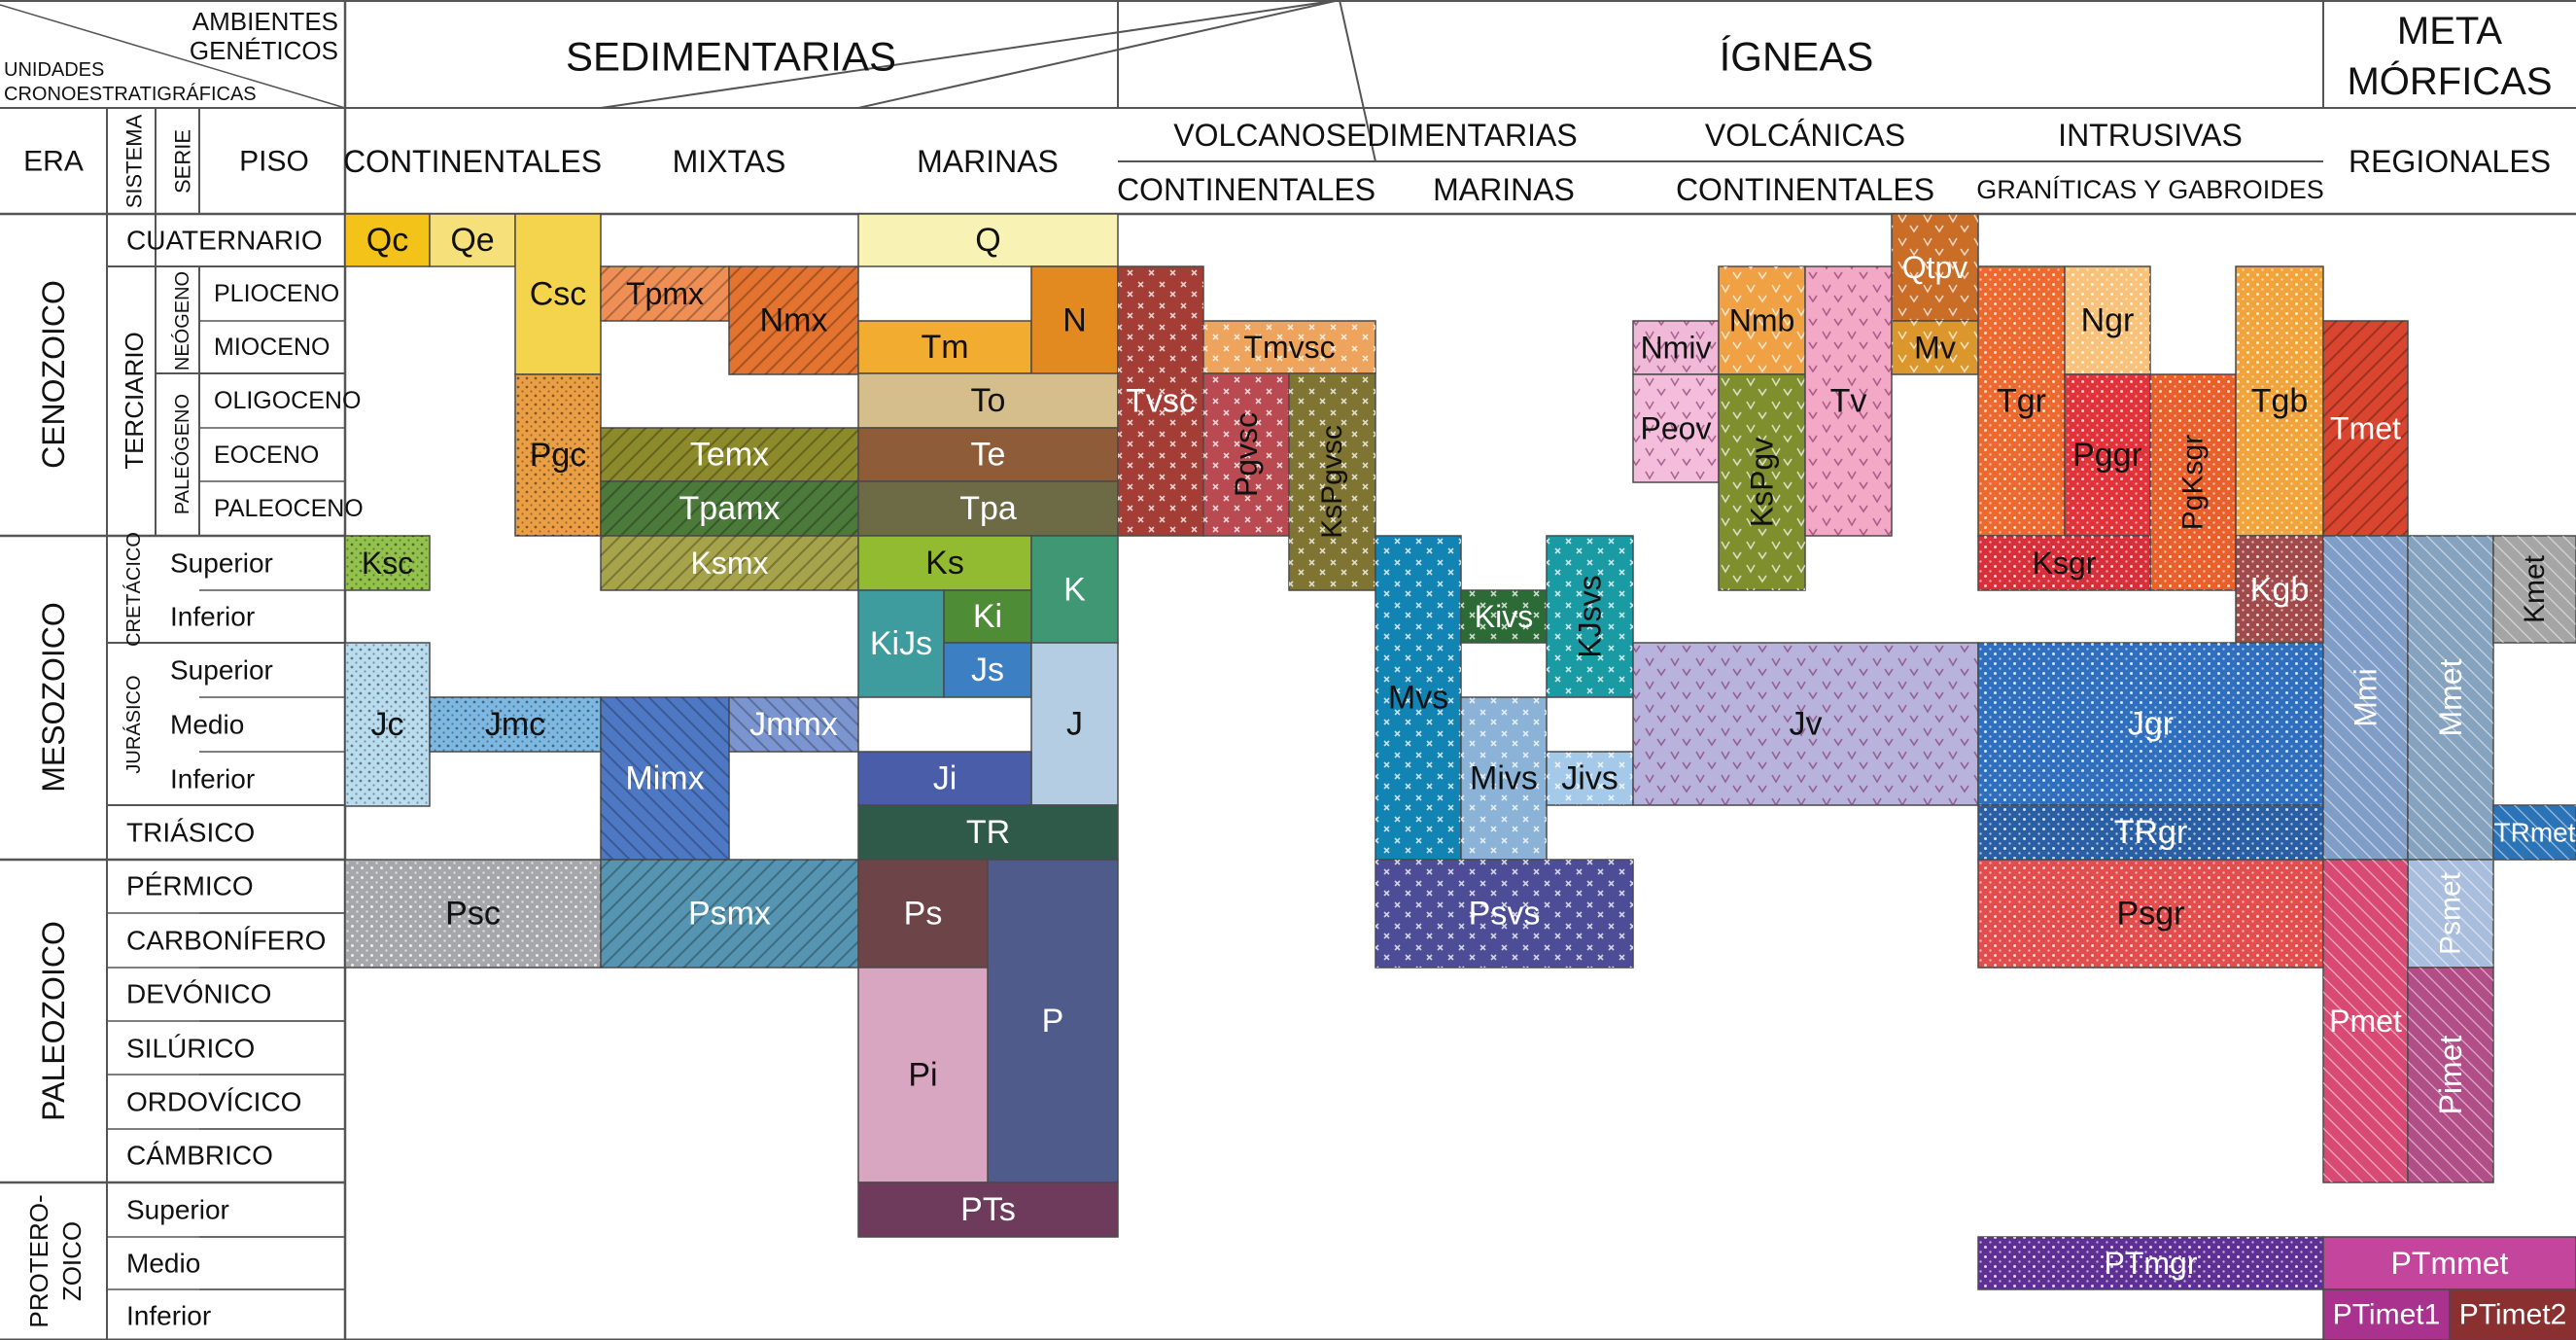 The height and width of the screenshot is (1340, 2576). What do you see at coordinates (387, 563) in the screenshot?
I see `unit-label: Ksc` at bounding box center [387, 563].